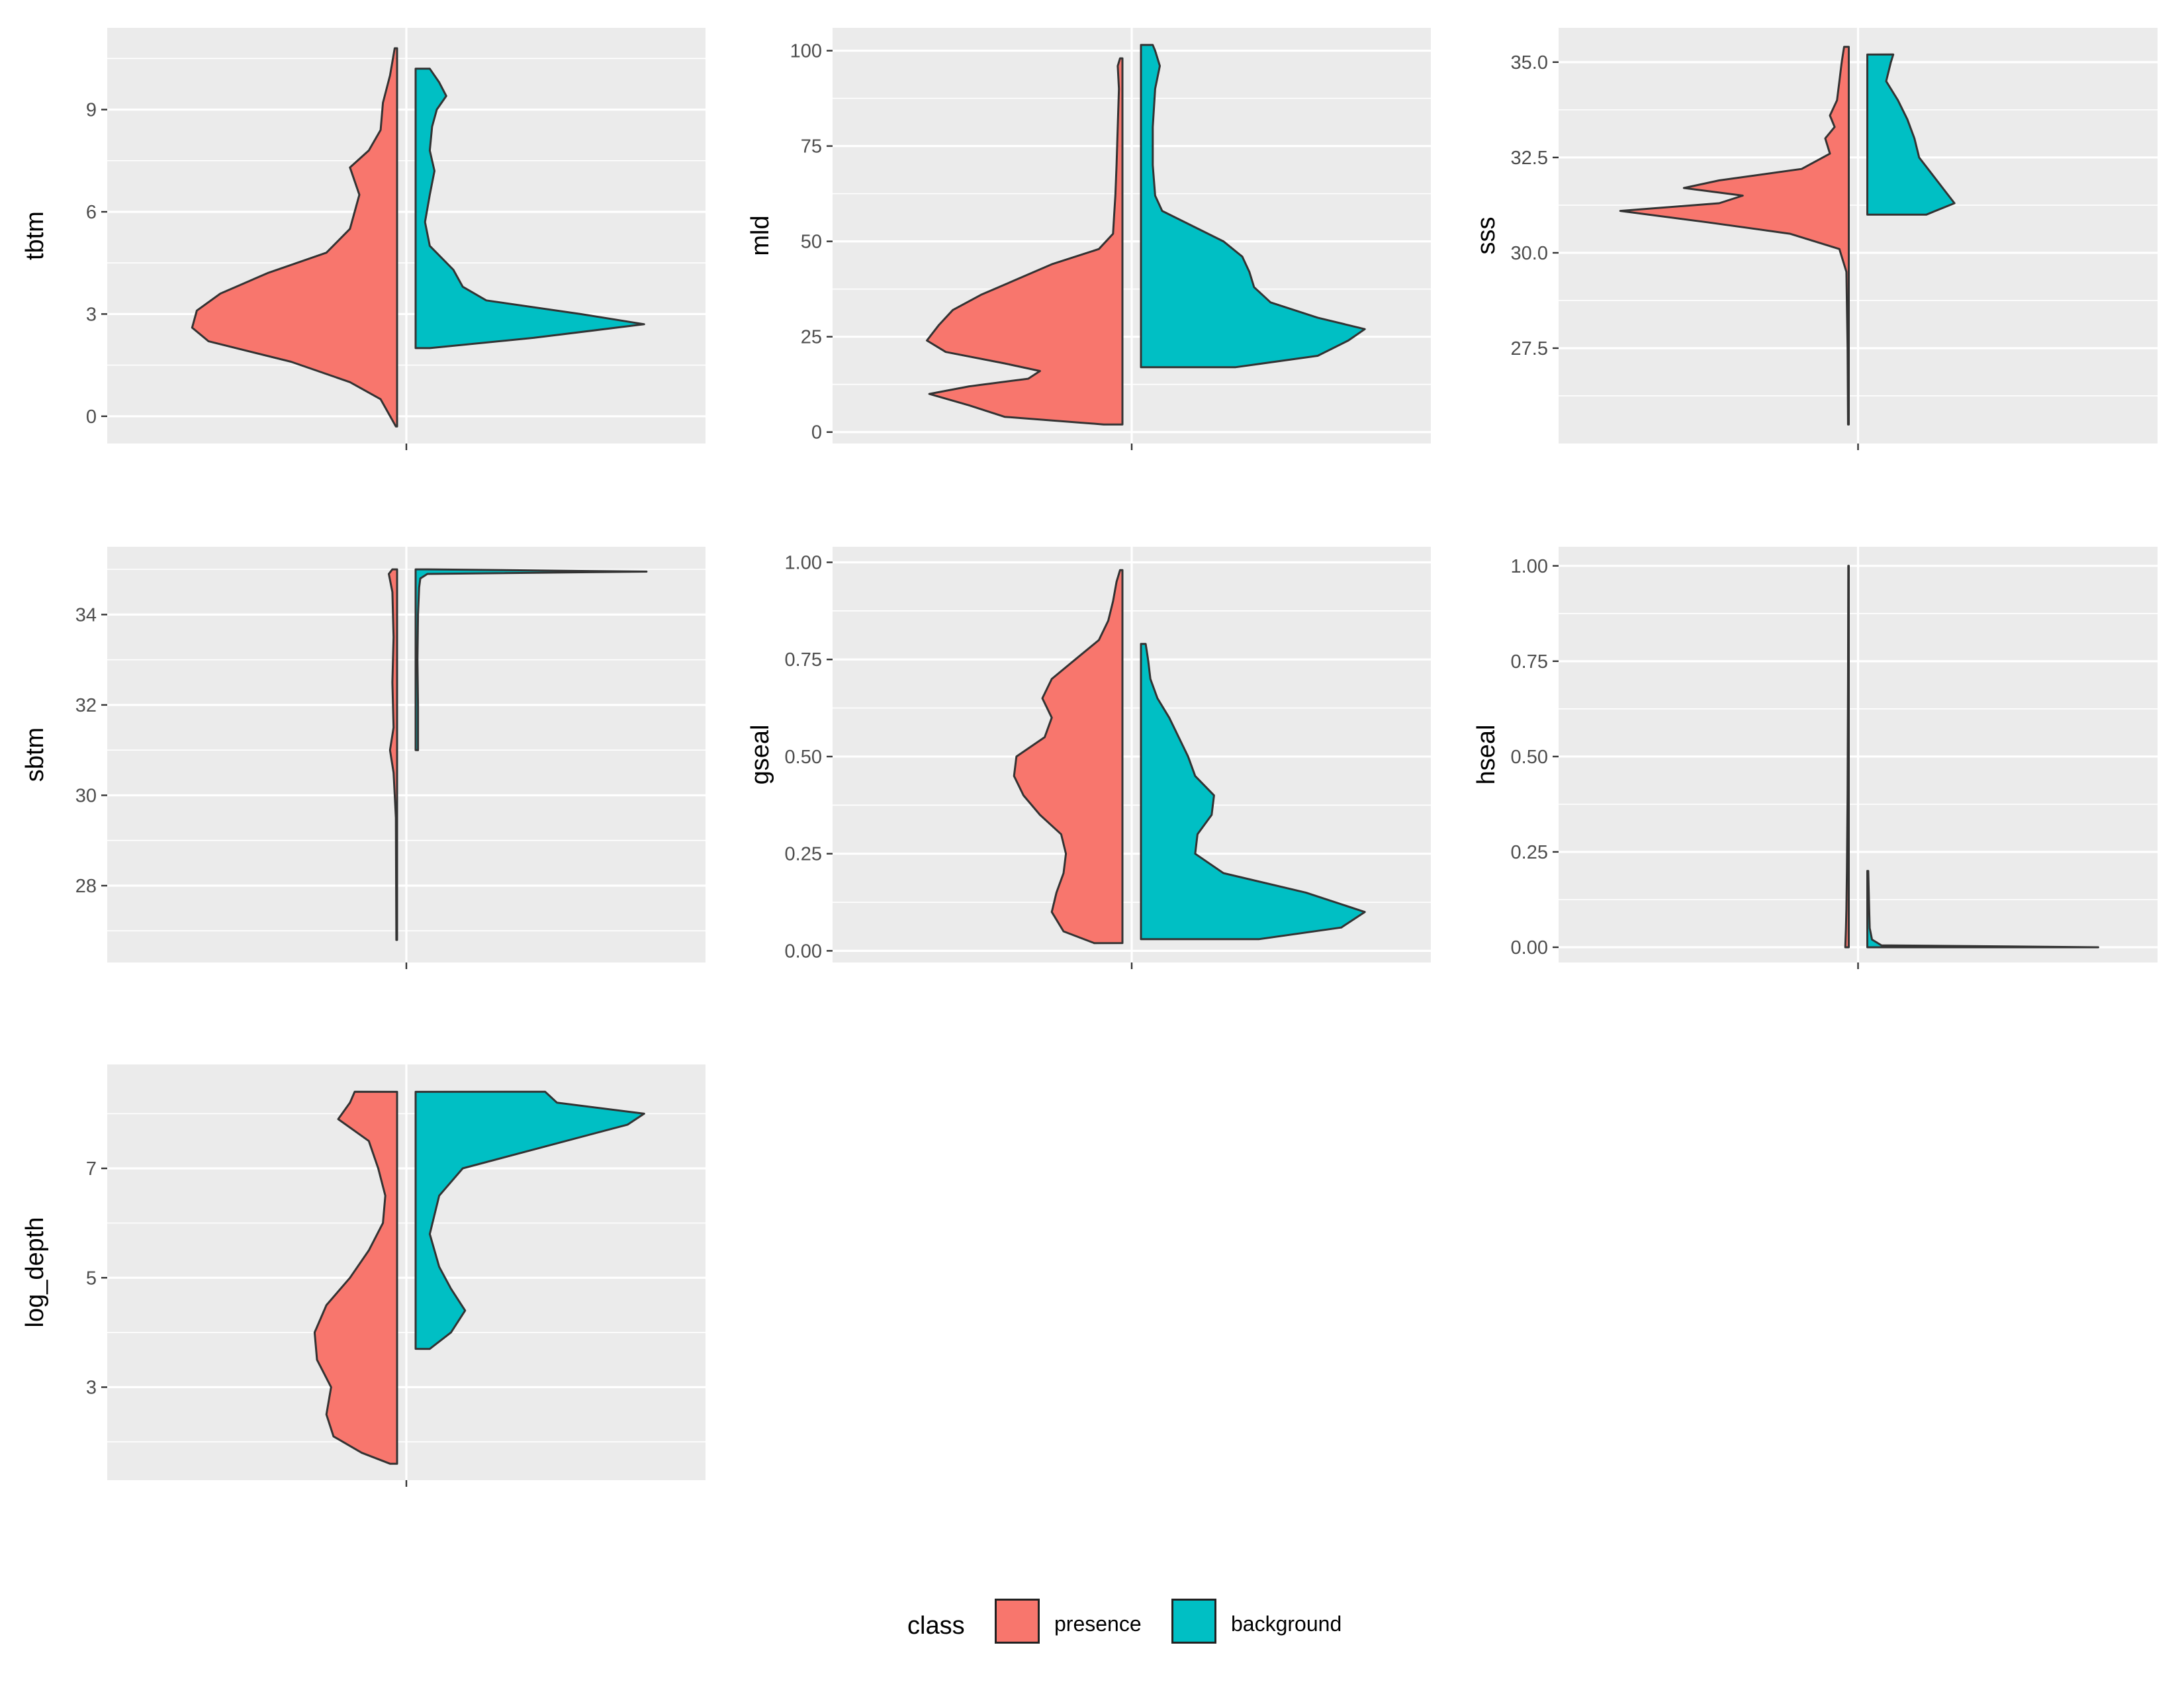 This screenshot has height=1688, width=2184. What do you see at coordinates (35, 1272) in the screenshot?
I see `y-axis-title: log_depth` at bounding box center [35, 1272].